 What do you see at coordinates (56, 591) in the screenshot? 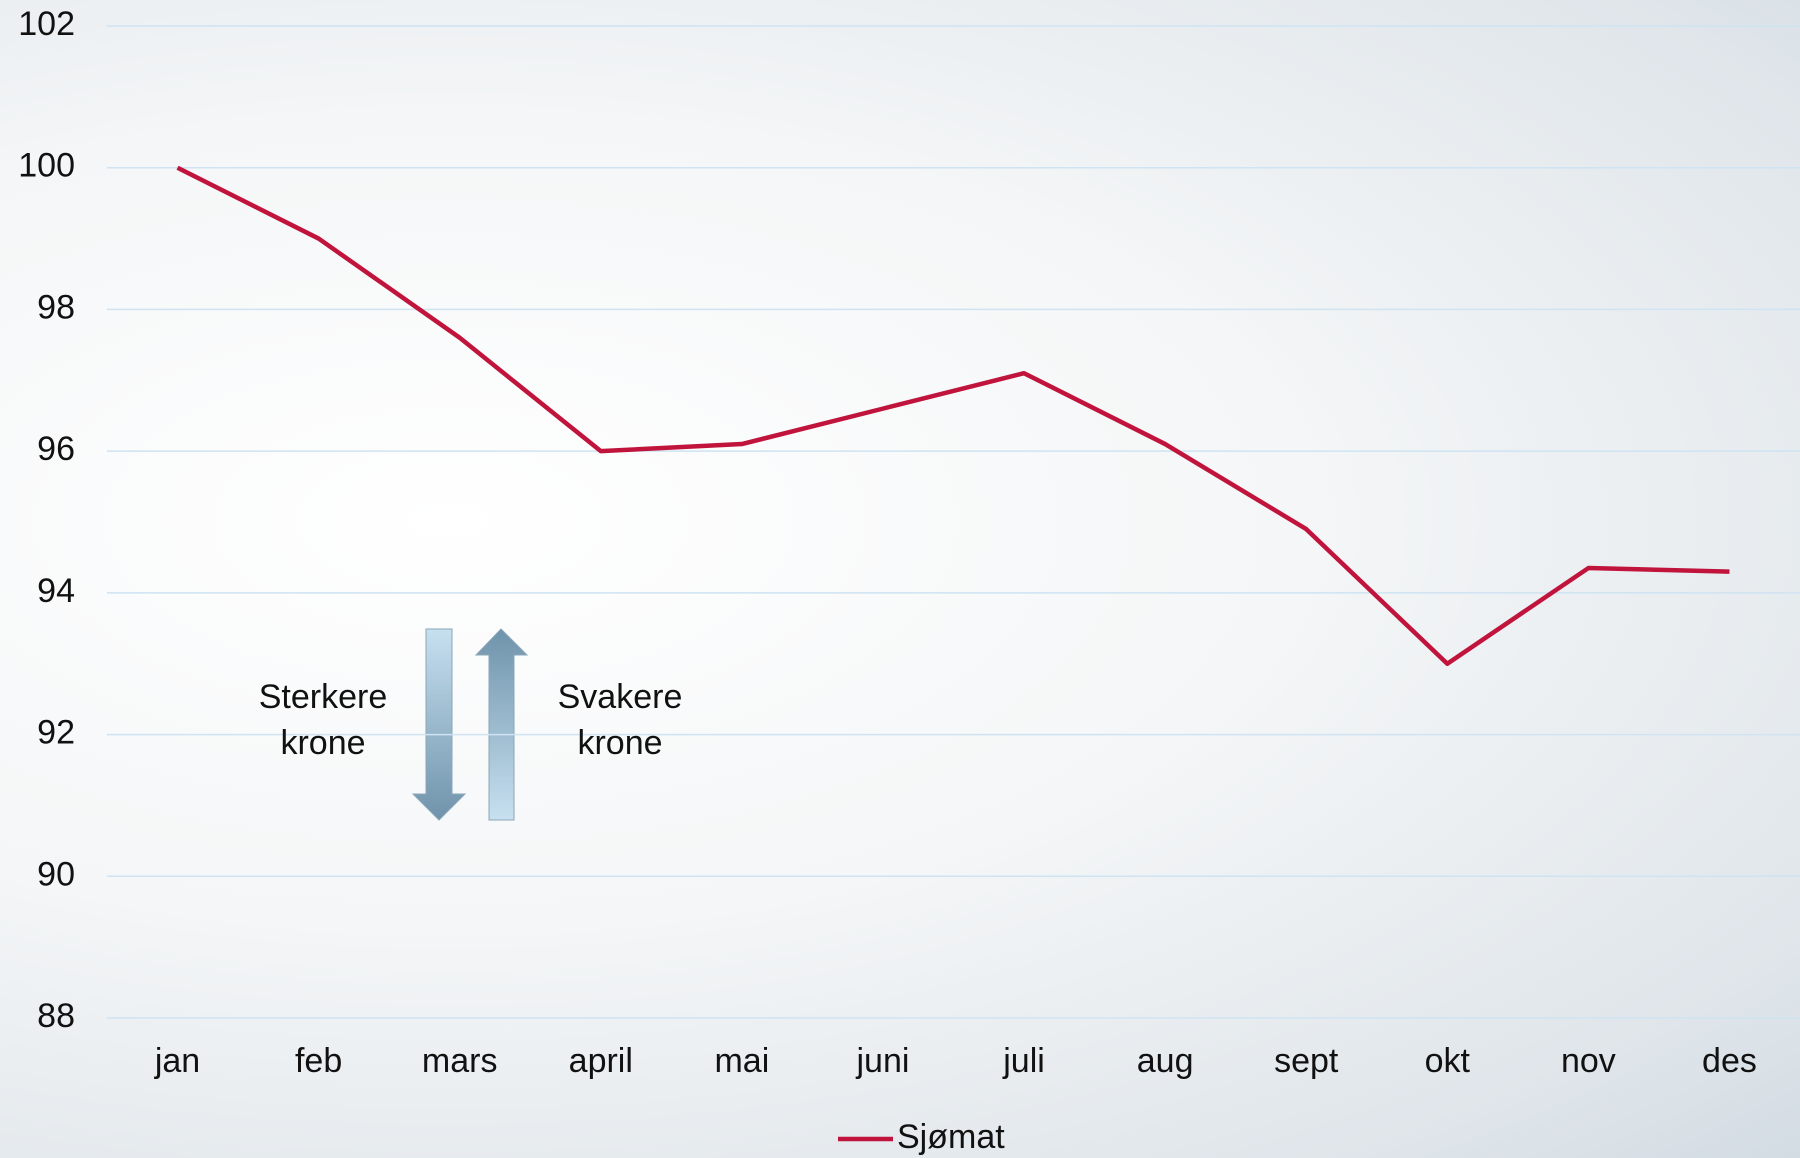
I see `y-tick-label: 94` at bounding box center [56, 591].